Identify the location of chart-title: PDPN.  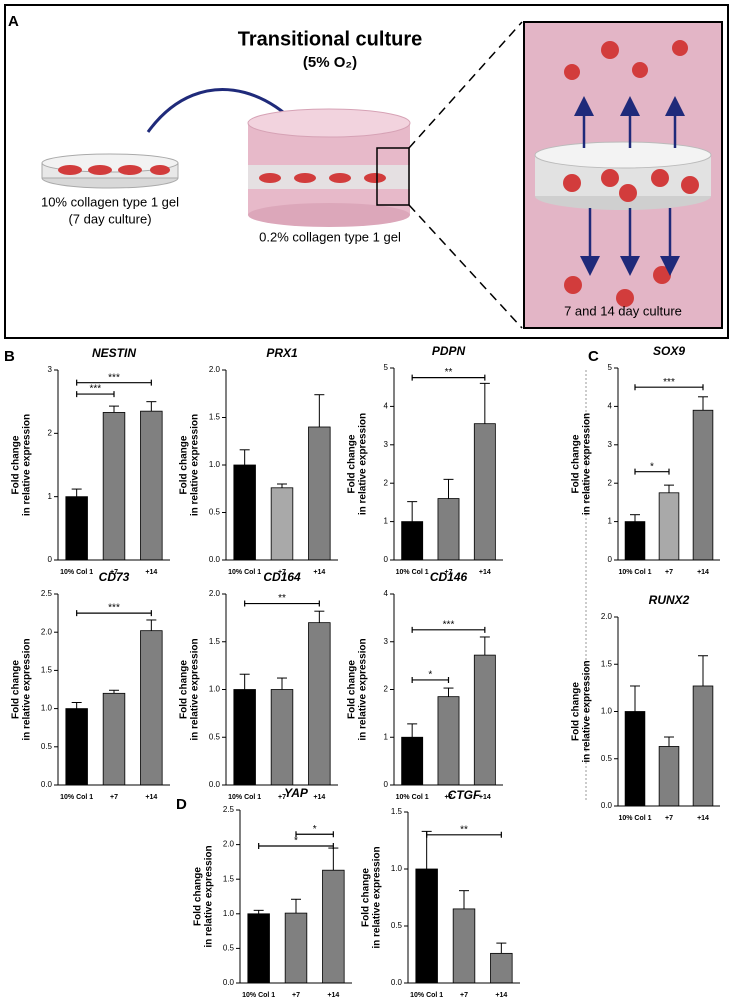
(449, 351).